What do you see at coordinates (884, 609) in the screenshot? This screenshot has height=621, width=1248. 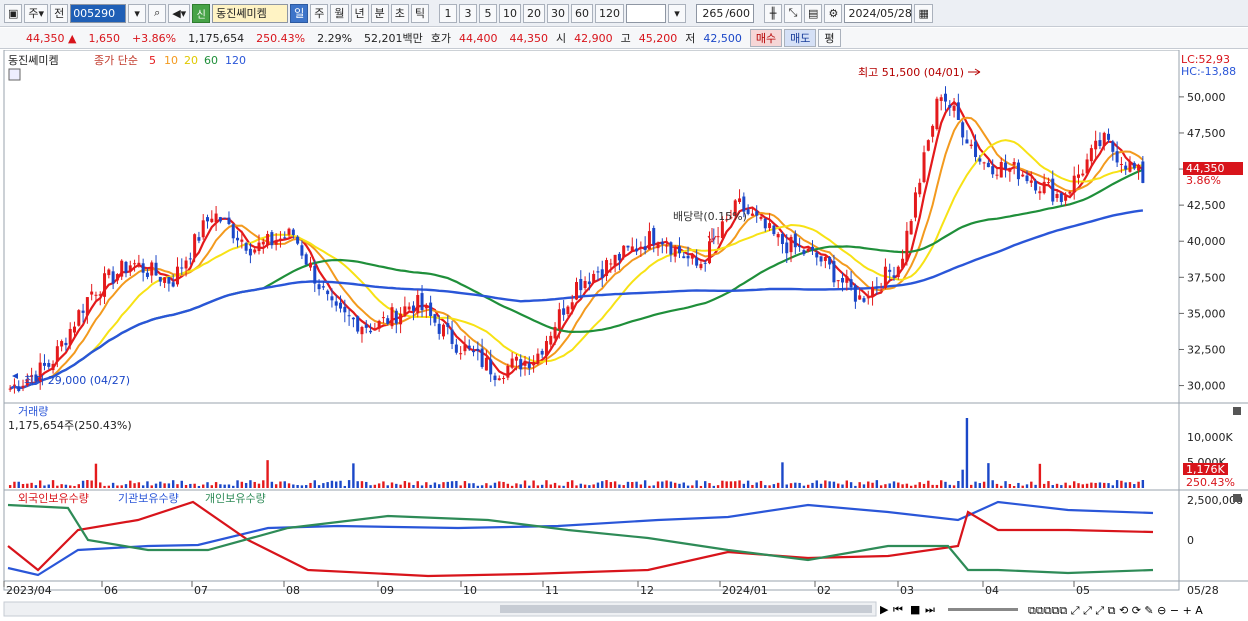 I see `nav-right-icon: ▶` at bounding box center [884, 609].